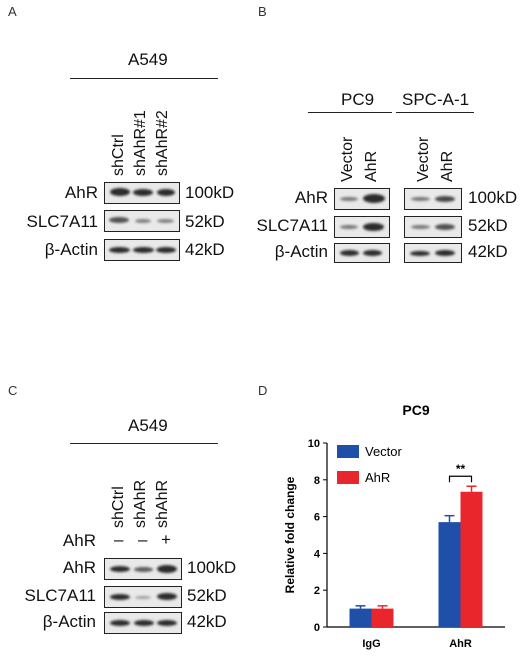 This screenshot has width=525, height=657. Describe the element at coordinates (210, 192) in the screenshot. I see `panel-a-kd-ahr: 100kD` at that location.